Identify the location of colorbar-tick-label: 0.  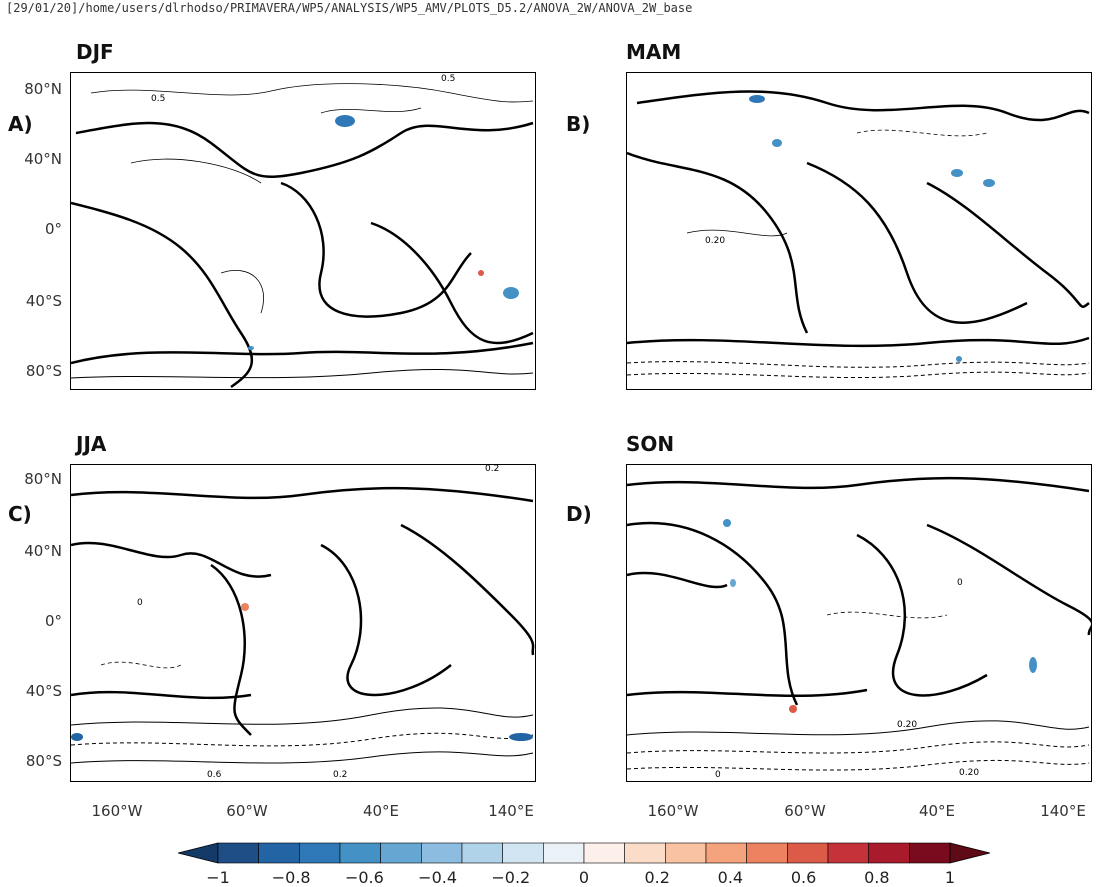
(584, 877).